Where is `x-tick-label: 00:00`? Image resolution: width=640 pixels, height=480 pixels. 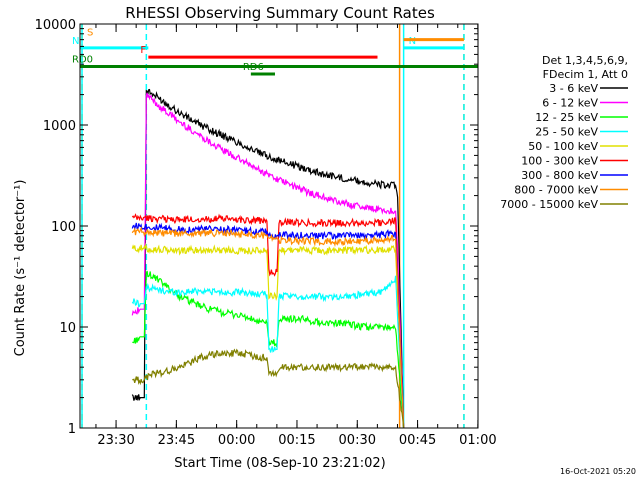 x-tick-label: 00:00 is located at coordinates (236, 440).